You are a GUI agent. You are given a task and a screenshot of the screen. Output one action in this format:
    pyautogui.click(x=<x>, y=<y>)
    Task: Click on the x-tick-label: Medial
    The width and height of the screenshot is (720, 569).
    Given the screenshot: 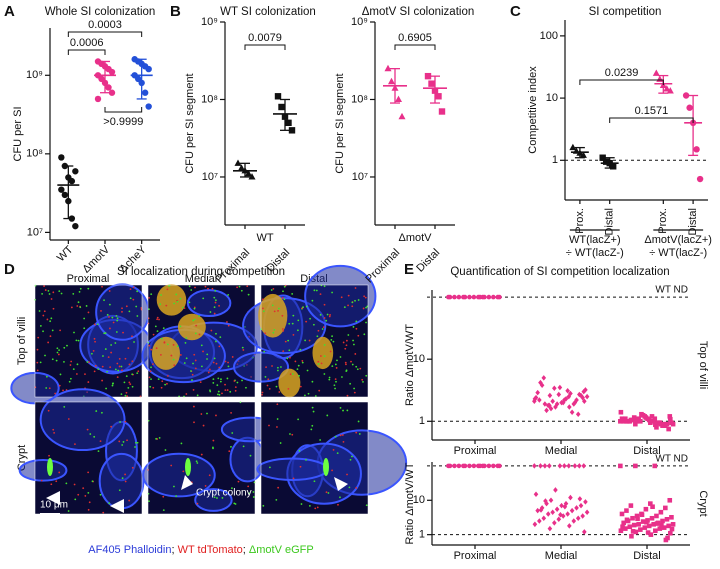 What is the action you would take?
    pyautogui.click(x=561, y=451)
    